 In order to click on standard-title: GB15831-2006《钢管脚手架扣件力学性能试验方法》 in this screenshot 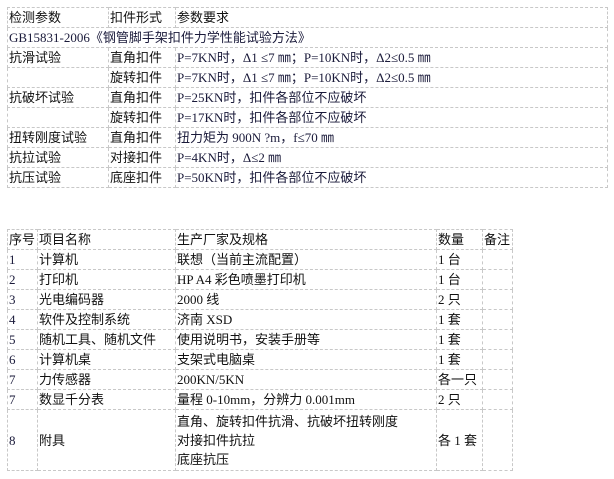, I will do `click(307, 37)`.